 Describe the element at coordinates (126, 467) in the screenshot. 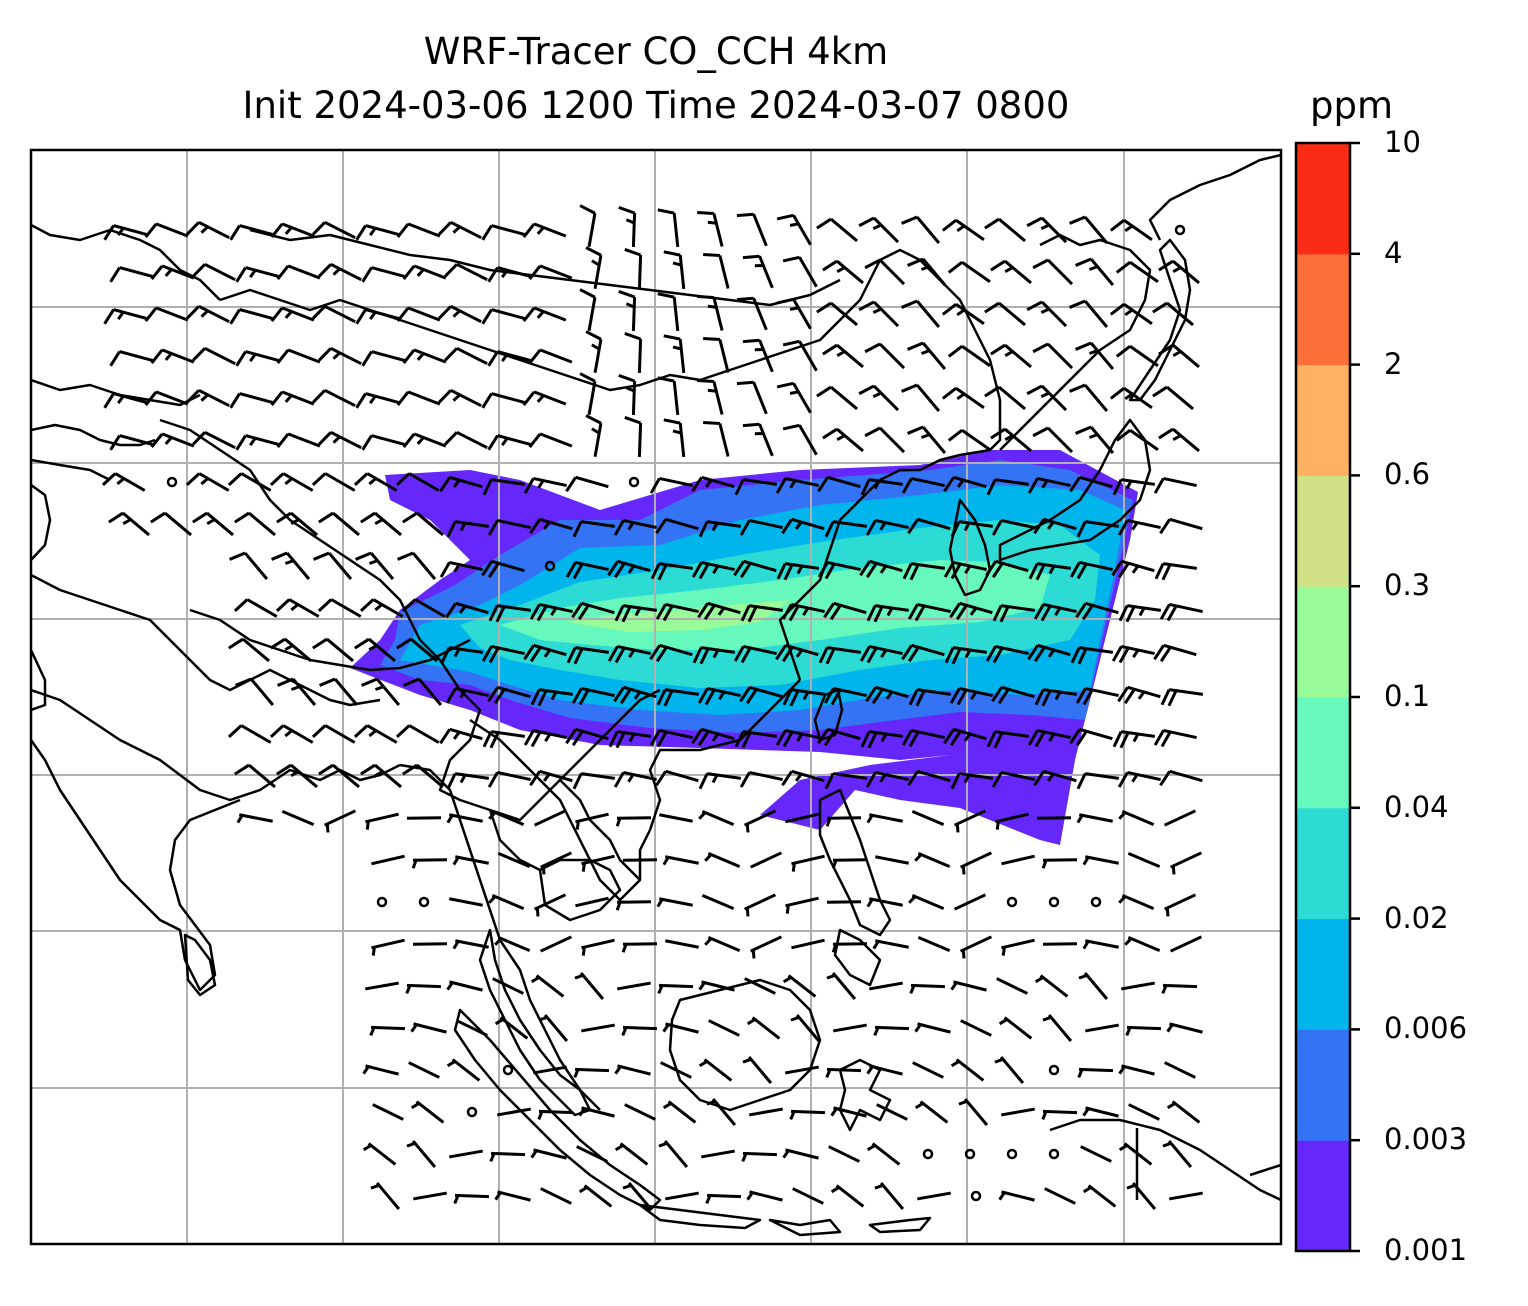

I see `coast-west-edge` at that location.